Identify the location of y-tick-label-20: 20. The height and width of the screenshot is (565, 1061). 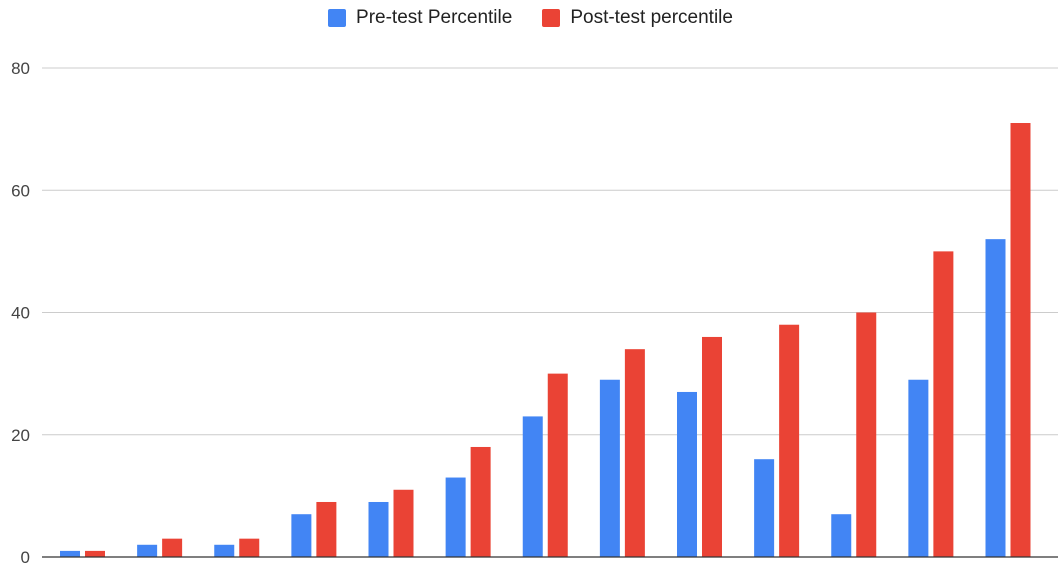
(20, 435).